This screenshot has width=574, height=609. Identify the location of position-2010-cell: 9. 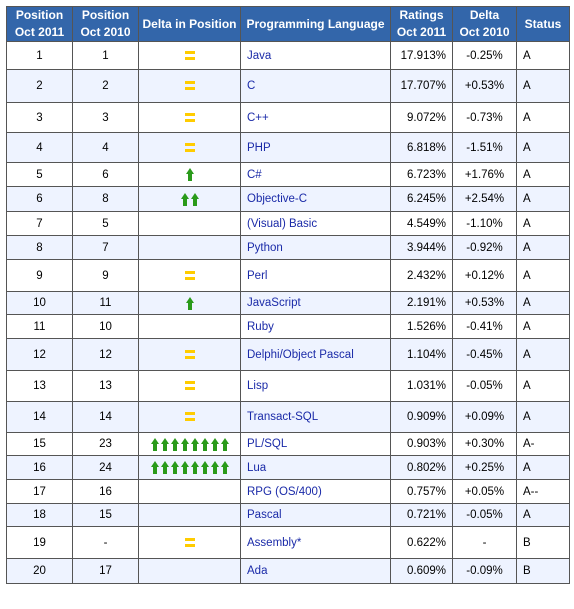
(105, 275).